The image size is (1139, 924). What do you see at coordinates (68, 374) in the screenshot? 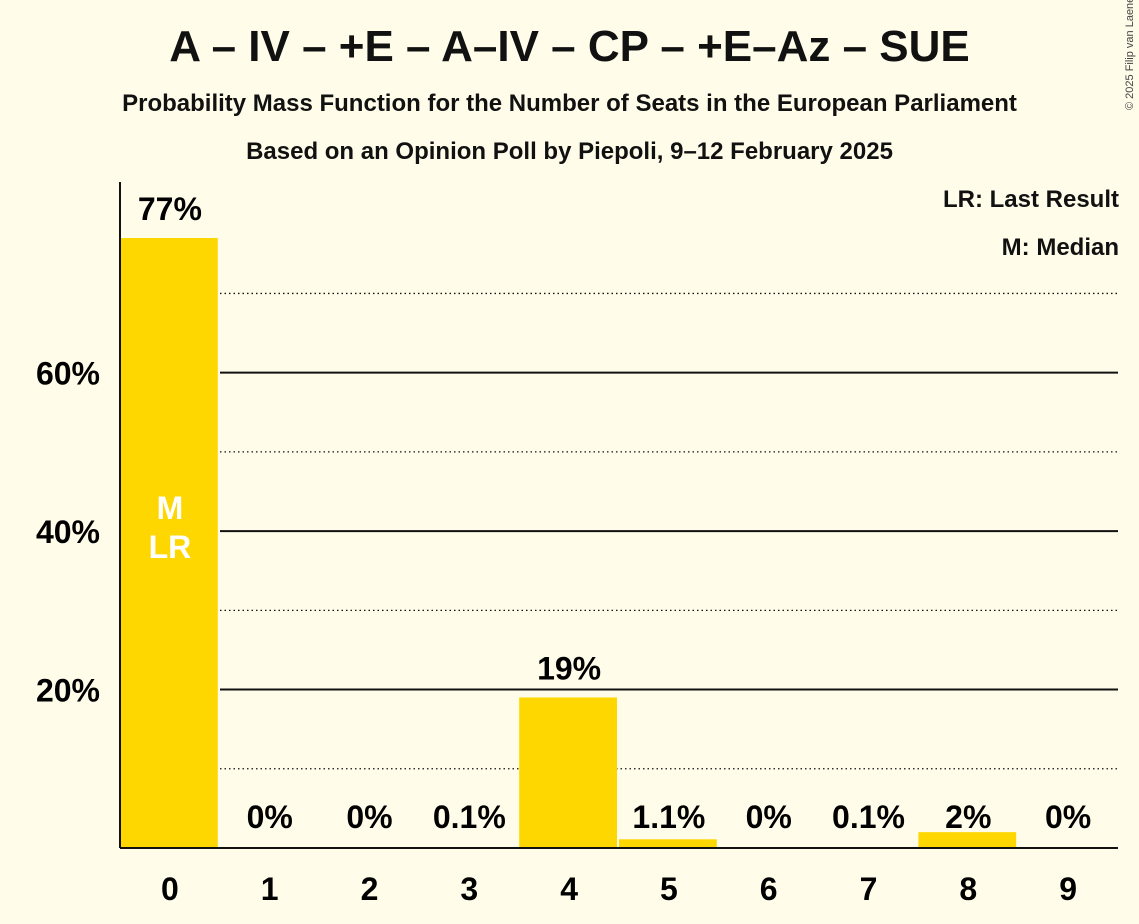
I see `y-tick-label: 60%` at bounding box center [68, 374].